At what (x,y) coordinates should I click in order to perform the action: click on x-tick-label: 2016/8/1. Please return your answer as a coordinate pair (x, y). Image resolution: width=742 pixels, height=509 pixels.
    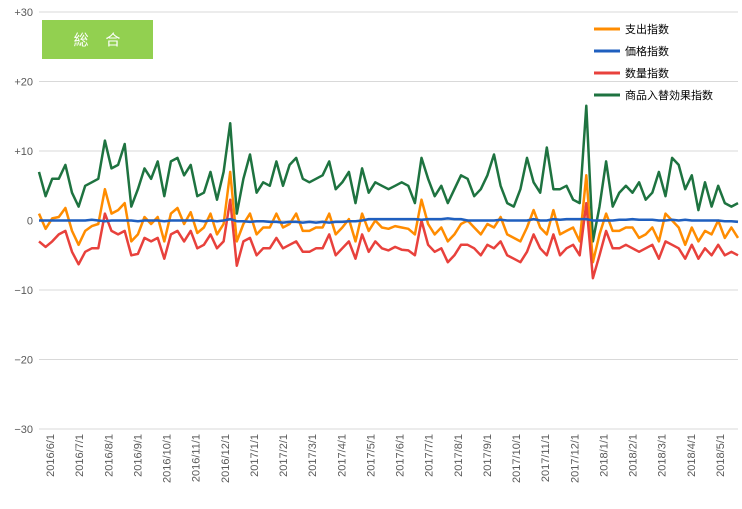
    Looking at the image, I should click on (109, 455).